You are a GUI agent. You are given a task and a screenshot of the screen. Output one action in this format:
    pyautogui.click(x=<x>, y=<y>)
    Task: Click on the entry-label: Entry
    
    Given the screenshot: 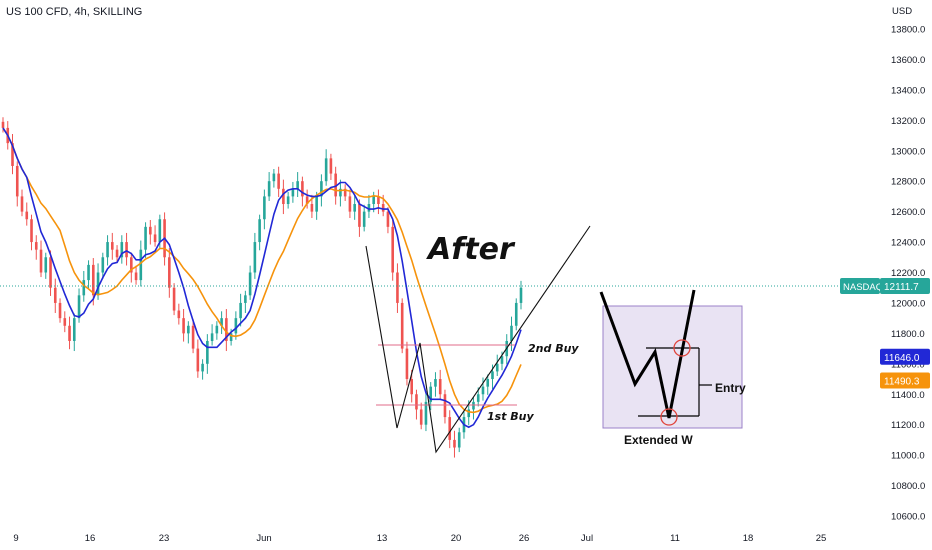 What is the action you would take?
    pyautogui.click(x=730, y=388)
    